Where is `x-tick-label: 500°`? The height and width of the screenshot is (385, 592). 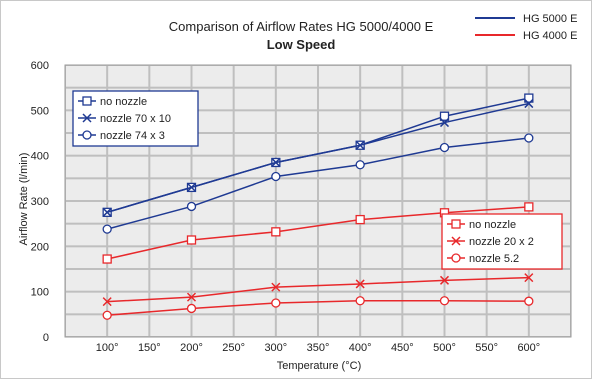 x-tick-label: 500° is located at coordinates (444, 348).